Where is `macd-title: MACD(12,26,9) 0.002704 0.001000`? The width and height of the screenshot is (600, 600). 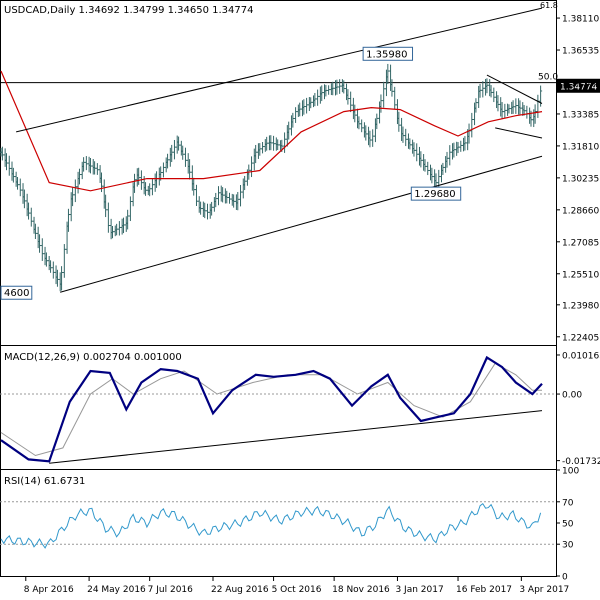
macd-title: MACD(12,26,9) 0.002704 0.001000 is located at coordinates (93, 357).